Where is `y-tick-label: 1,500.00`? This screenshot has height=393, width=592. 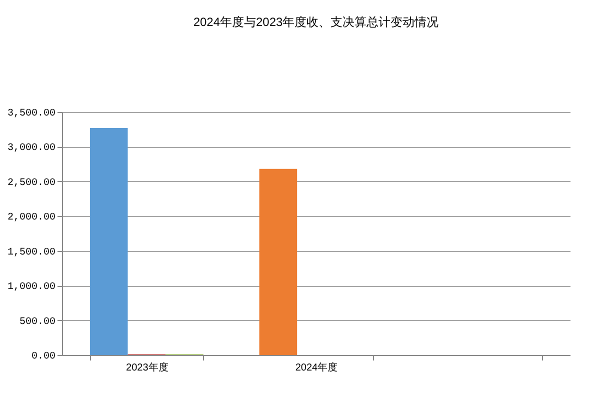 y-tick-label: 1,500.00 is located at coordinates (31, 252).